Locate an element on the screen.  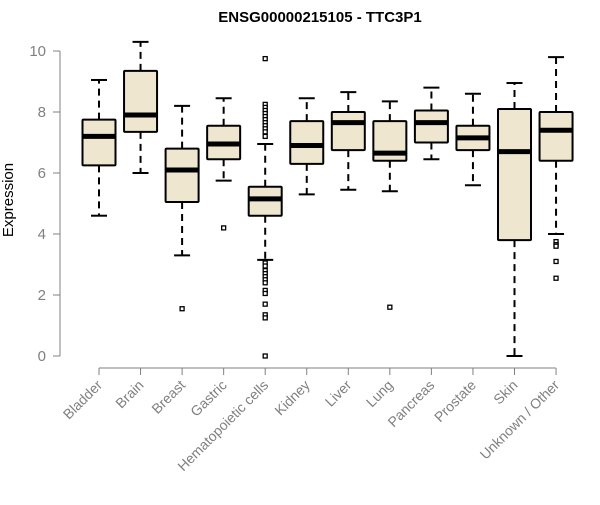
x-tick-label: Skin is located at coordinates (505, 392).